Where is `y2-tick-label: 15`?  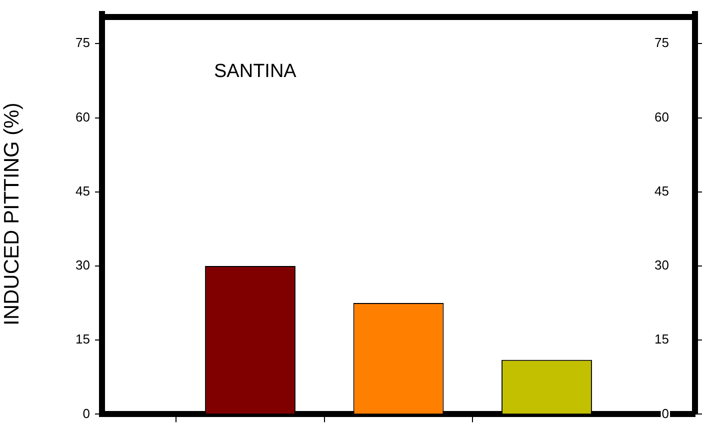
y2-tick-label: 15 is located at coordinates (661, 339).